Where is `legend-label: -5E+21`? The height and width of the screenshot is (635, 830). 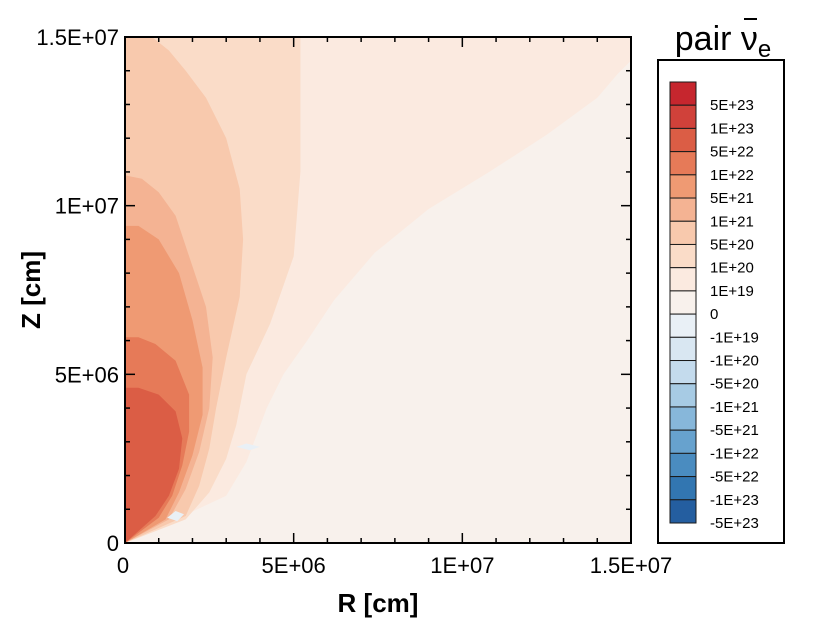 legend-label: -5E+21 is located at coordinates (734, 430).